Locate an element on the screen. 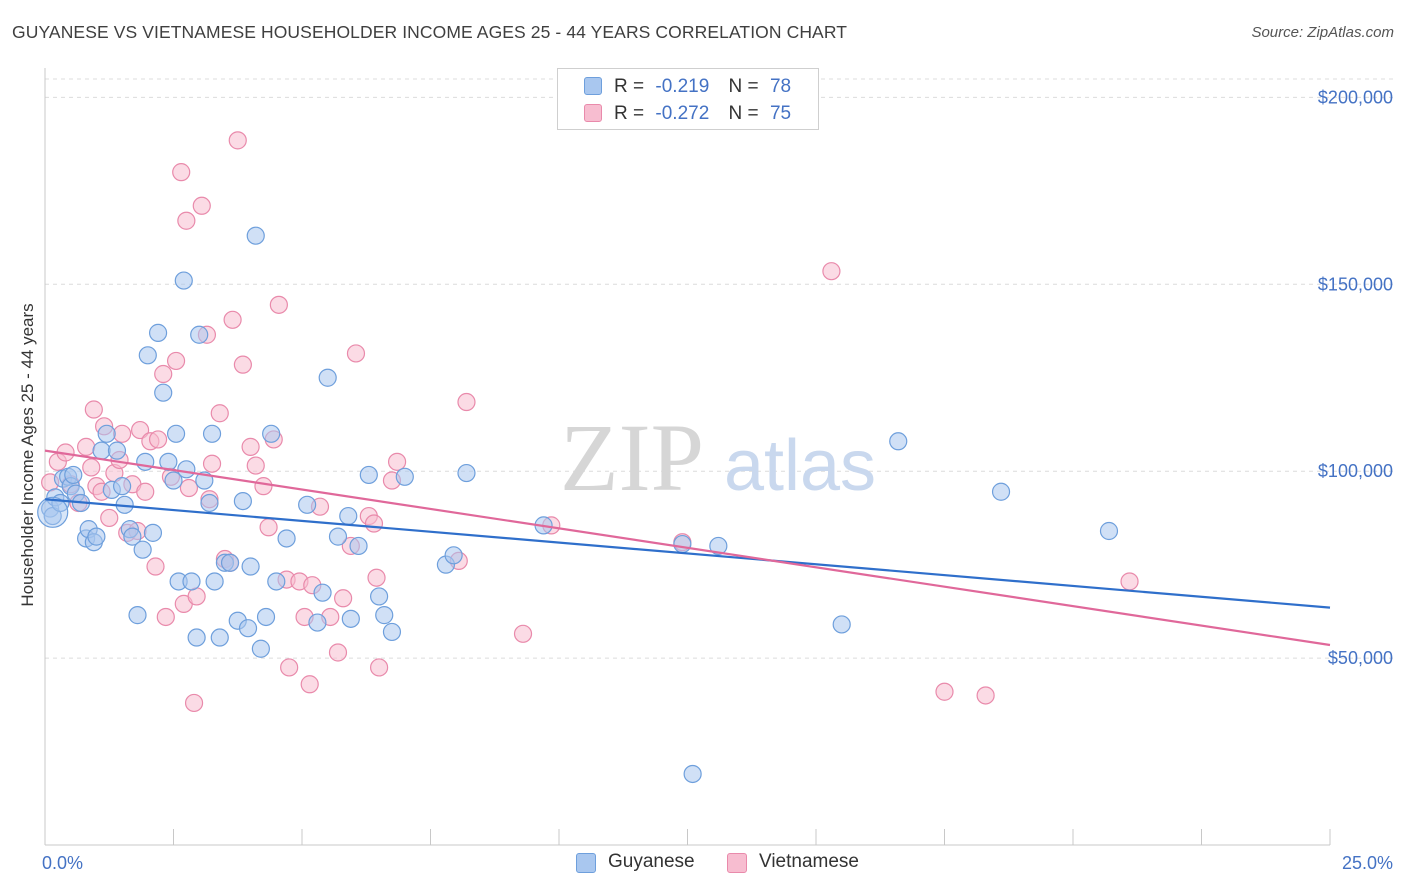 The image size is (1406, 892). watermark-zip: ZIP is located at coordinates (632, 457).